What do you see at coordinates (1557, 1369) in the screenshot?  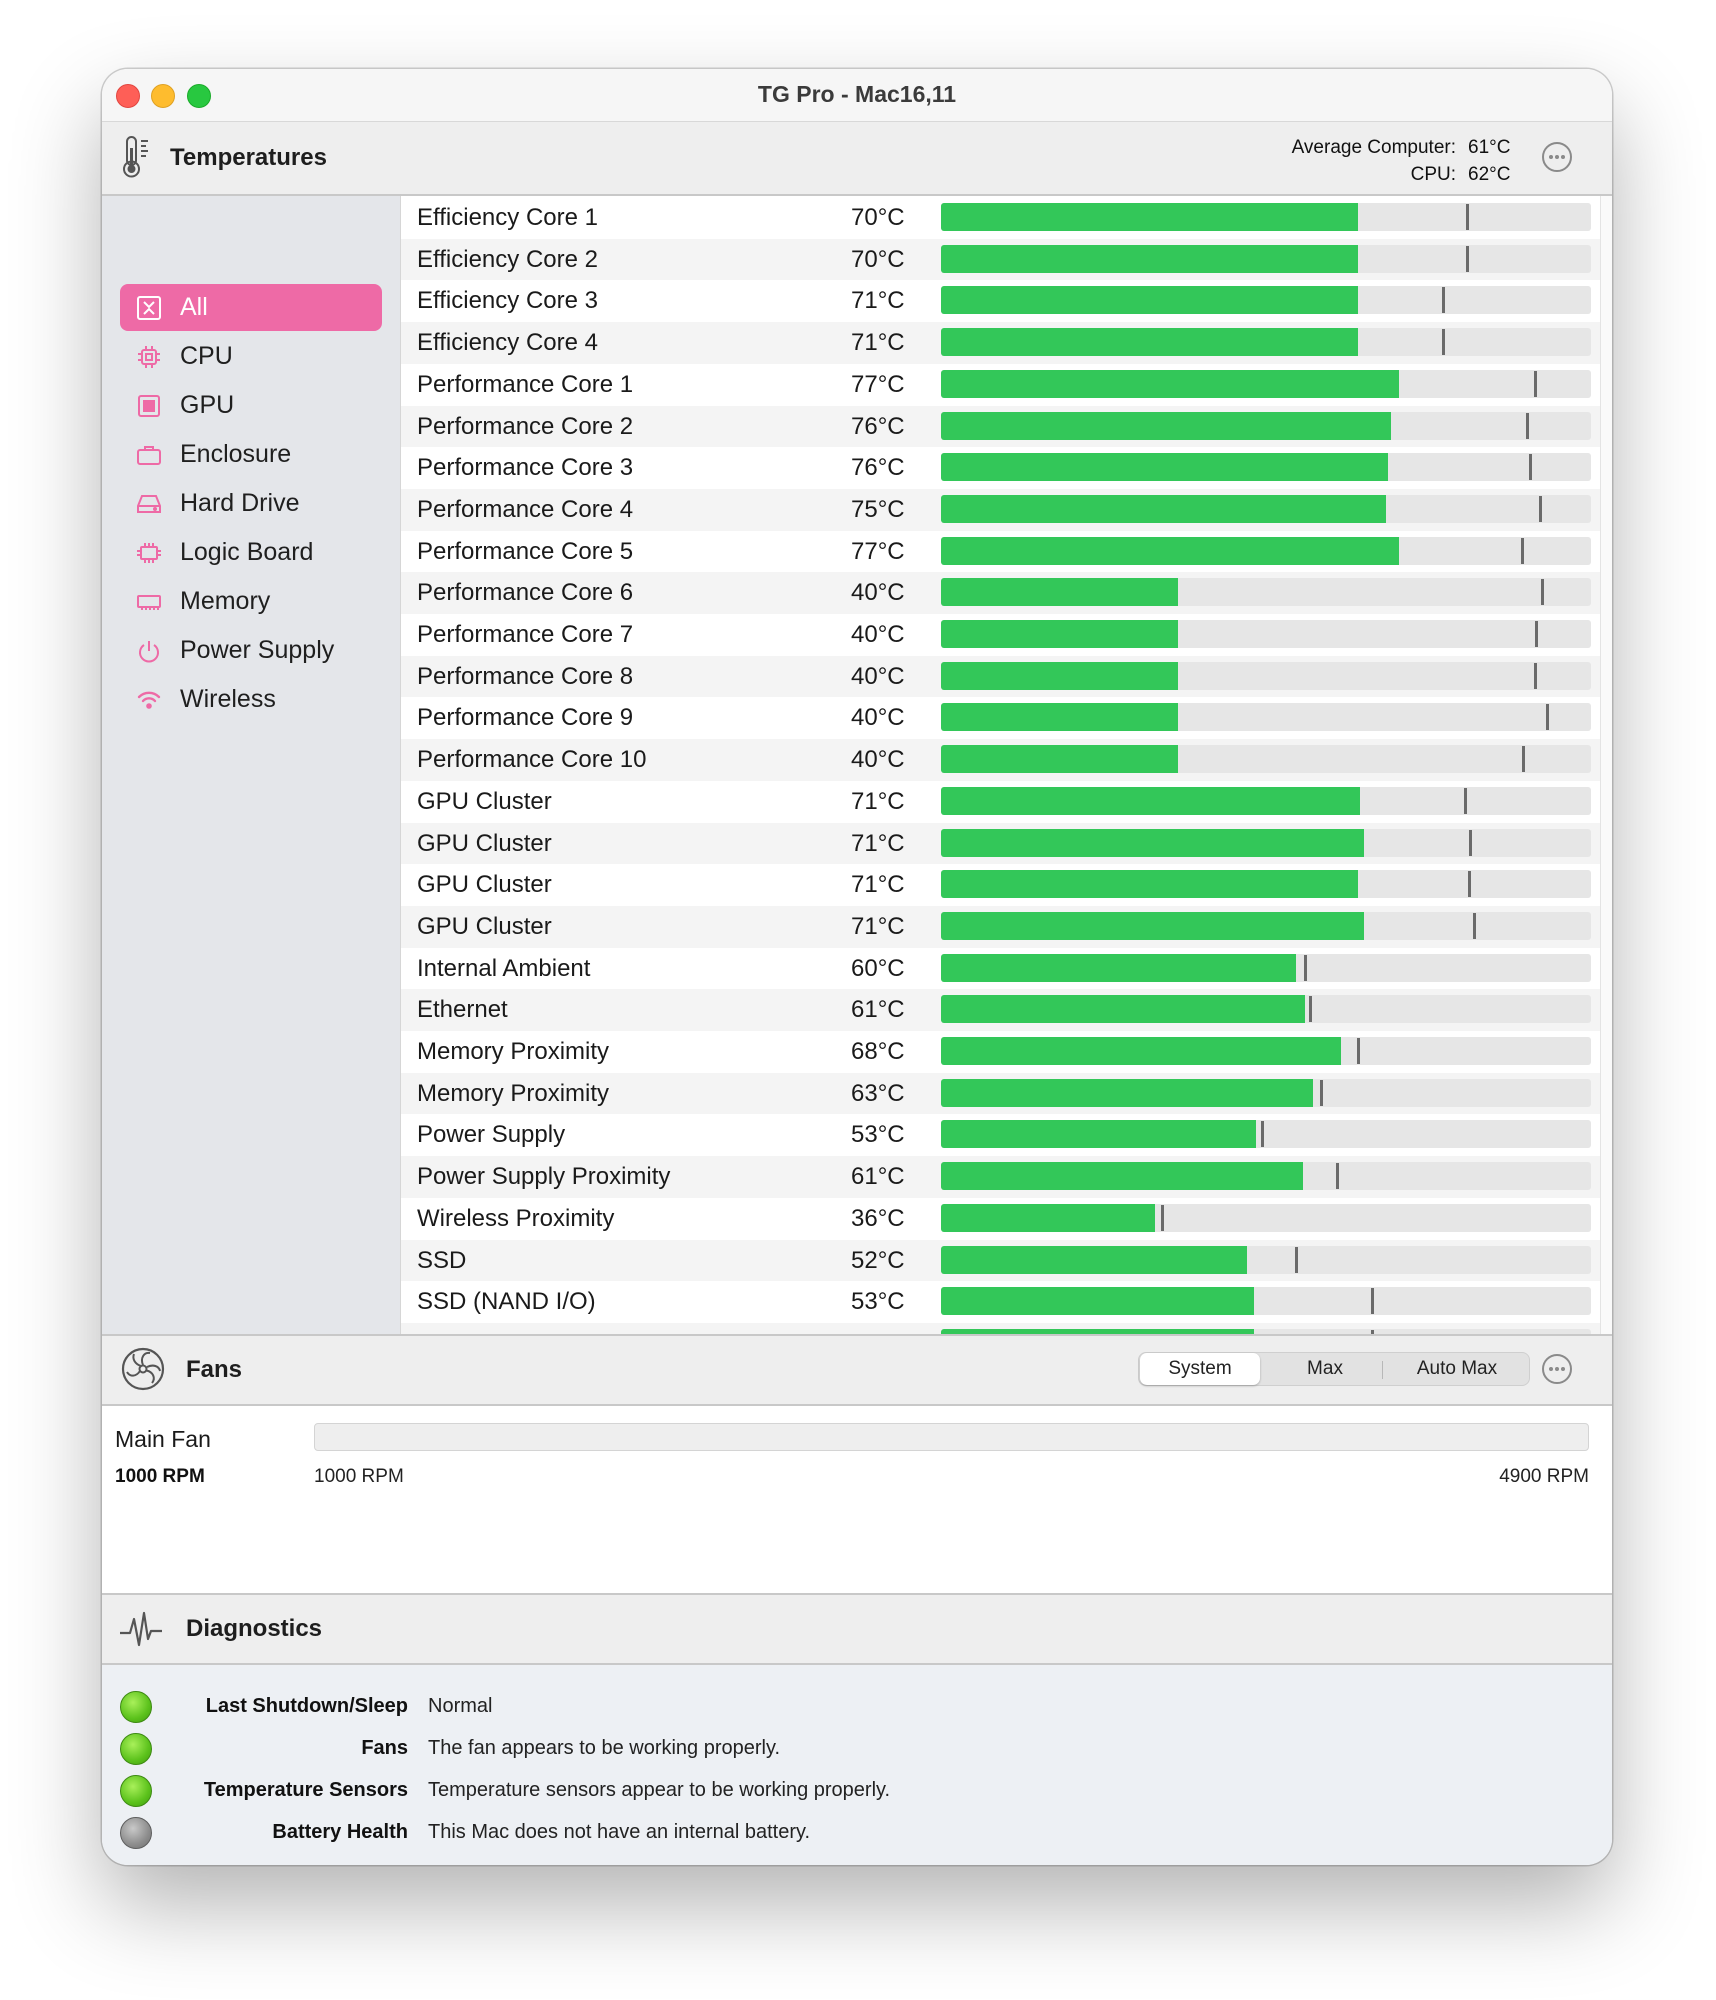 I see `fans-more-button` at bounding box center [1557, 1369].